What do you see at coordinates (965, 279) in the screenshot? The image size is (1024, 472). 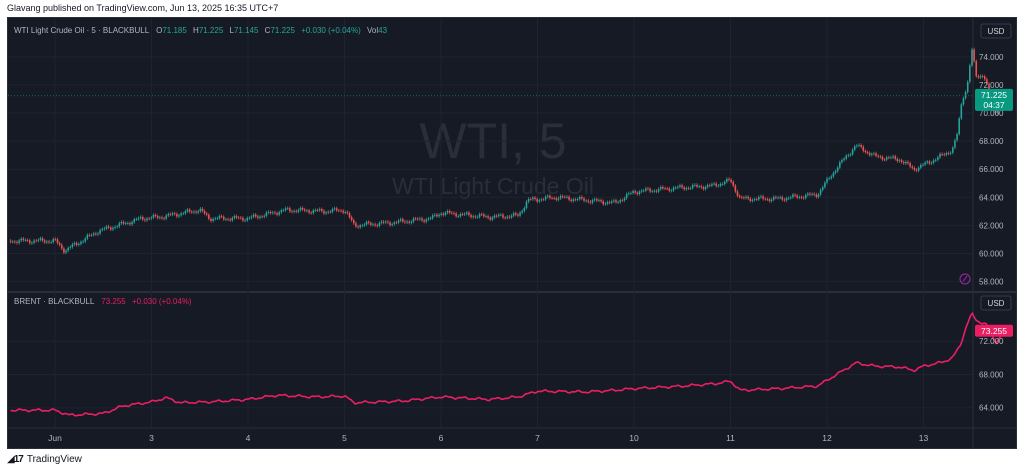 I see `alert-clock-icon` at bounding box center [965, 279].